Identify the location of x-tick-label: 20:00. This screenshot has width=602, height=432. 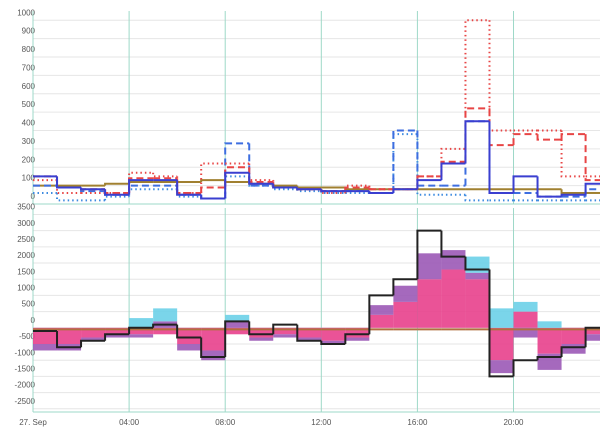
(513, 422).